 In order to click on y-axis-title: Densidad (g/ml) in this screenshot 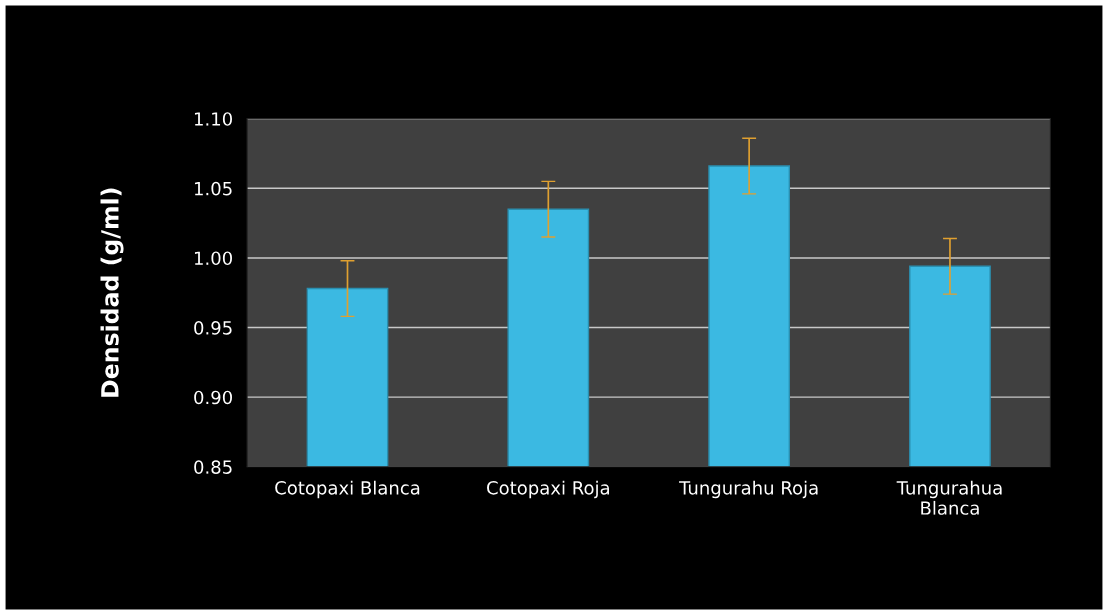, I will do `click(112, 292)`.